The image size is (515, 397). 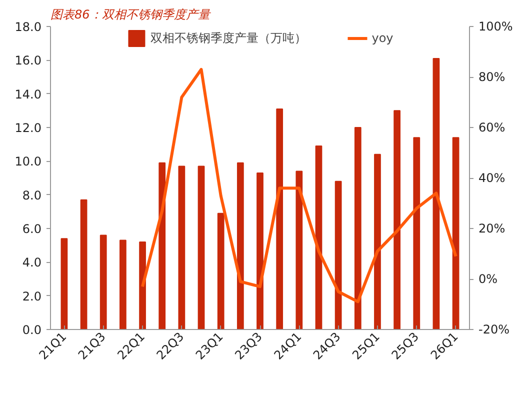 What do you see at coordinates (32, 195) in the screenshot?
I see `y-tick-label: 8.0` at bounding box center [32, 195].